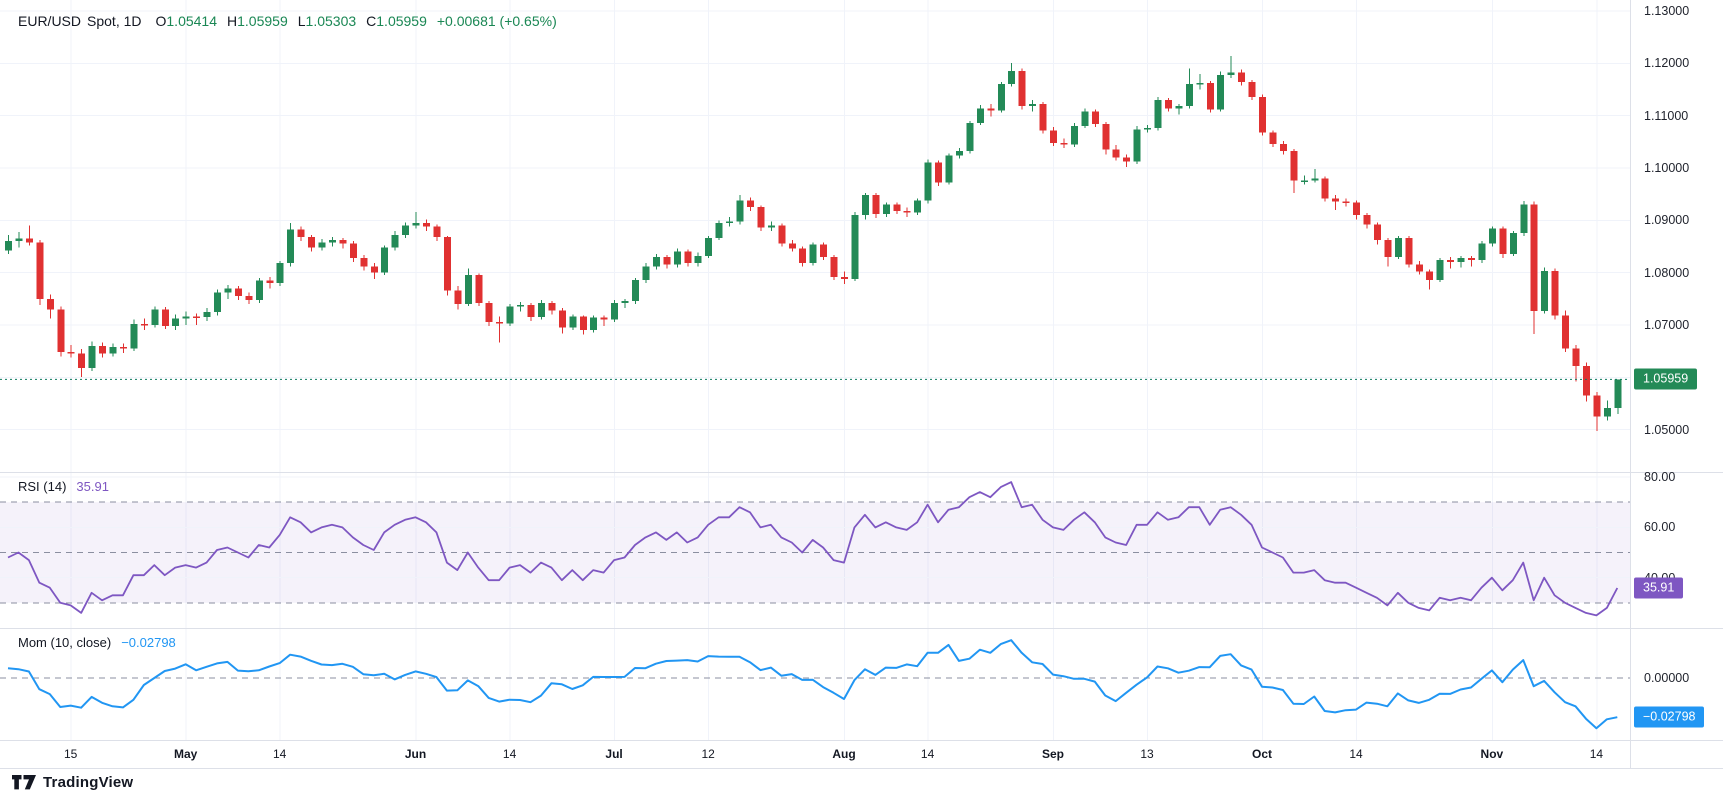 Image resolution: width=1723 pixels, height=803 pixels. Describe the element at coordinates (1666, 379) in the screenshot. I see `current-price-badge: 1.05959` at that location.